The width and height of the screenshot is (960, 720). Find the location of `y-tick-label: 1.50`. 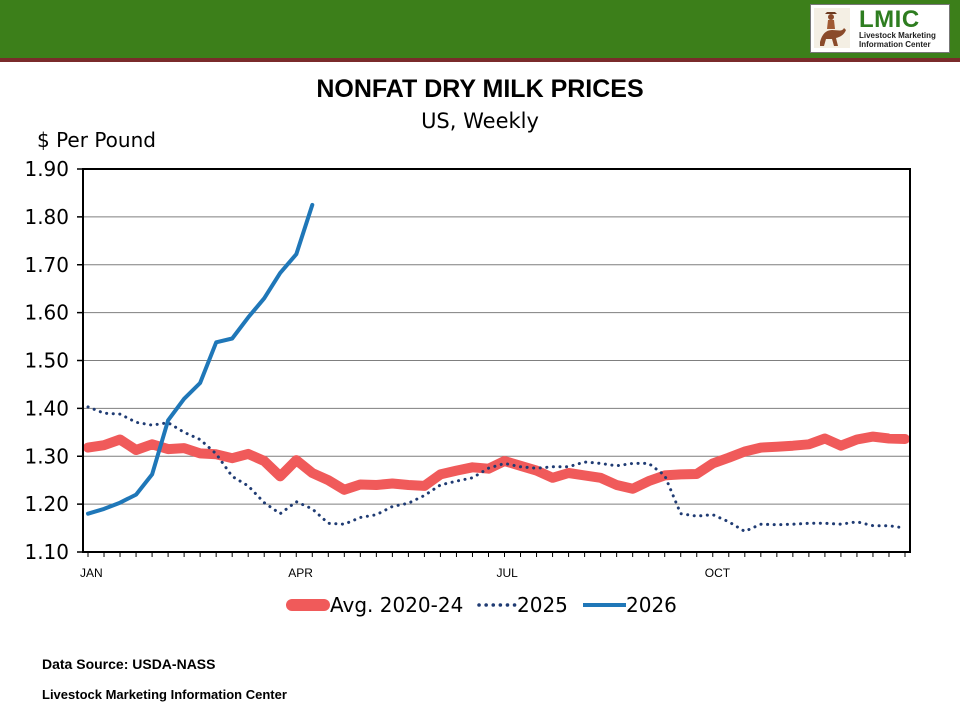

y-tick-label: 1.50 is located at coordinates (46, 361).